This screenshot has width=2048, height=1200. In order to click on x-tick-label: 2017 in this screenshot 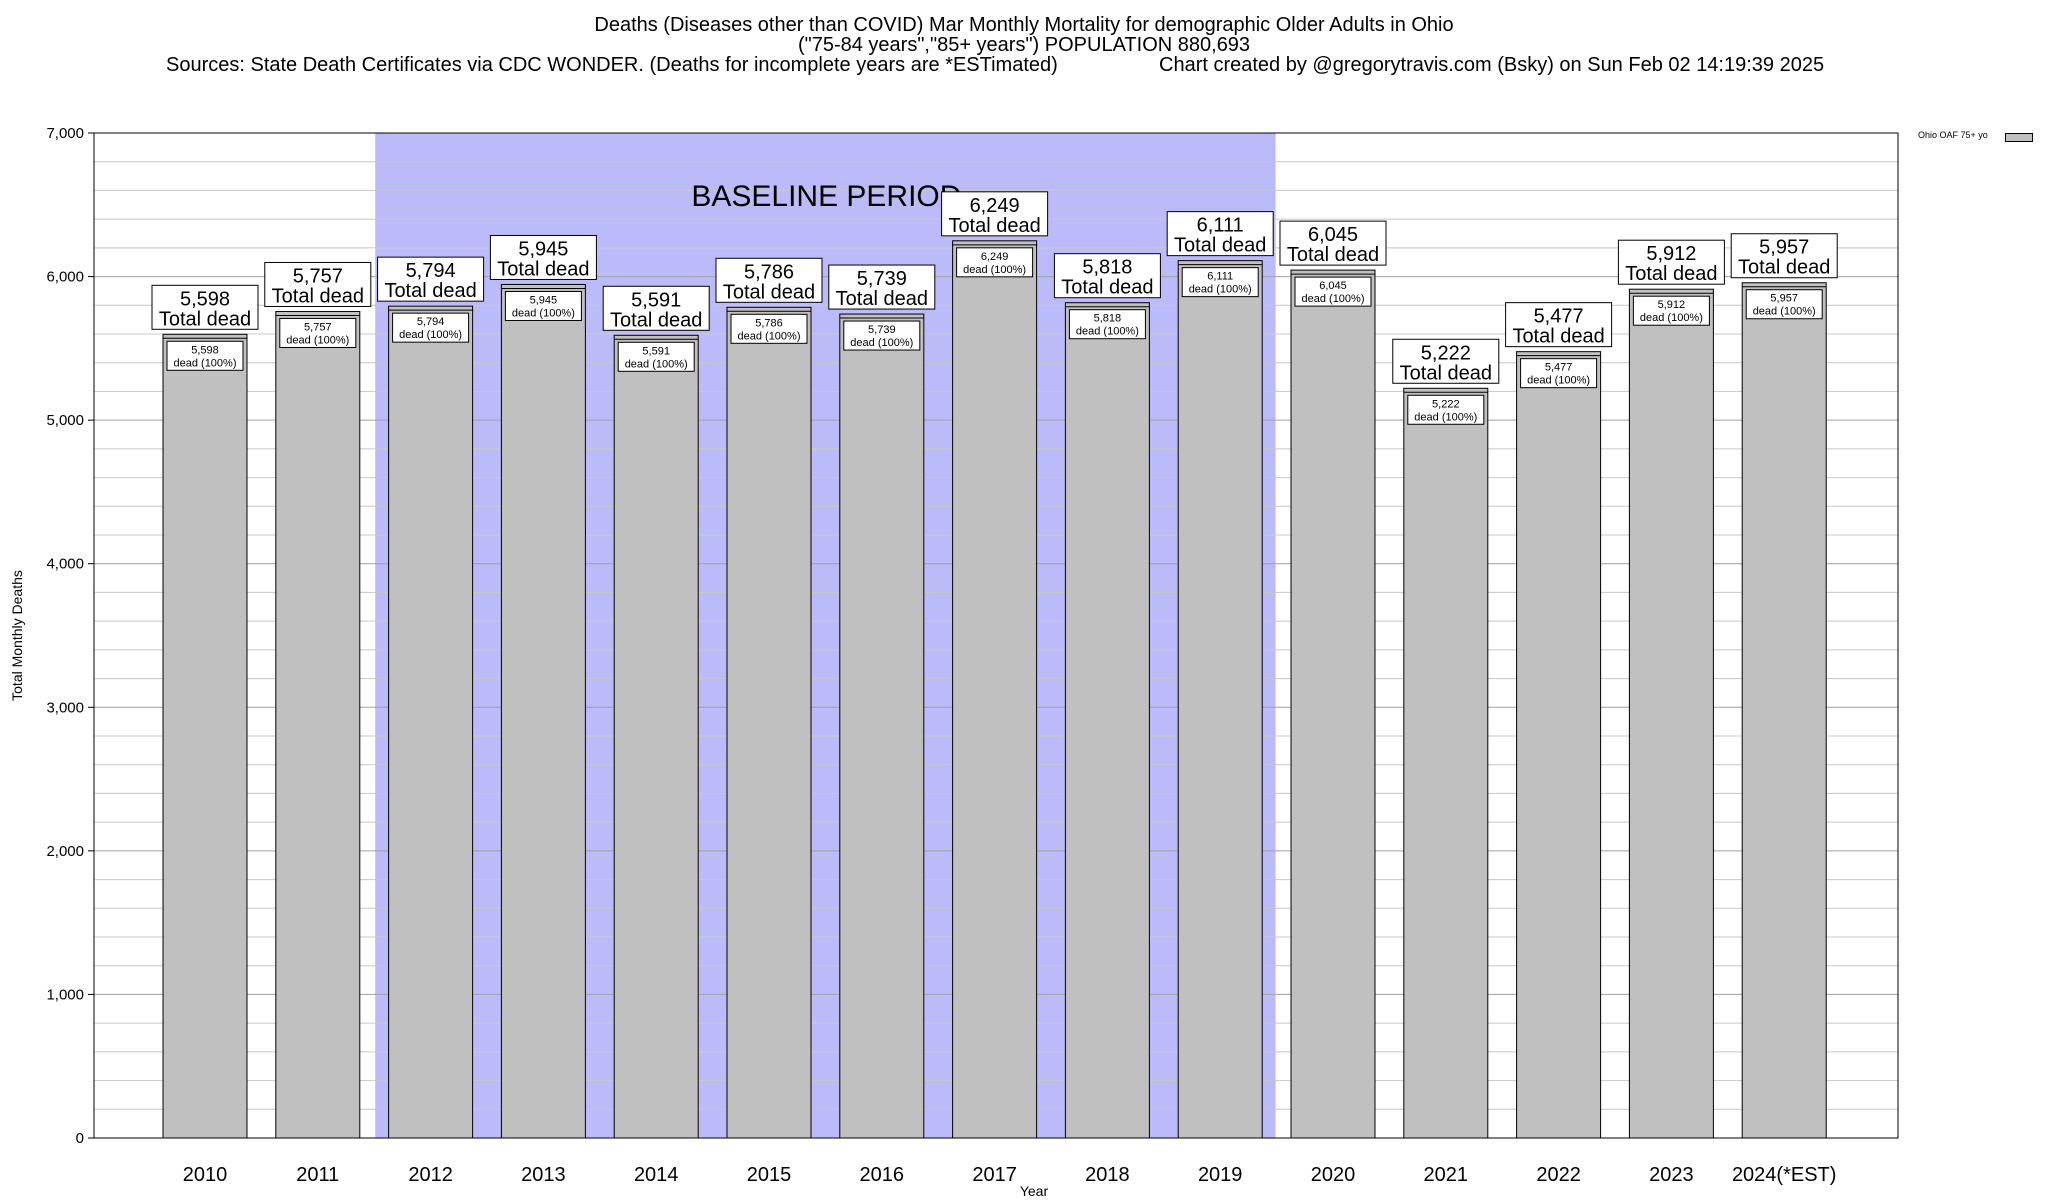, I will do `click(994, 1175)`.